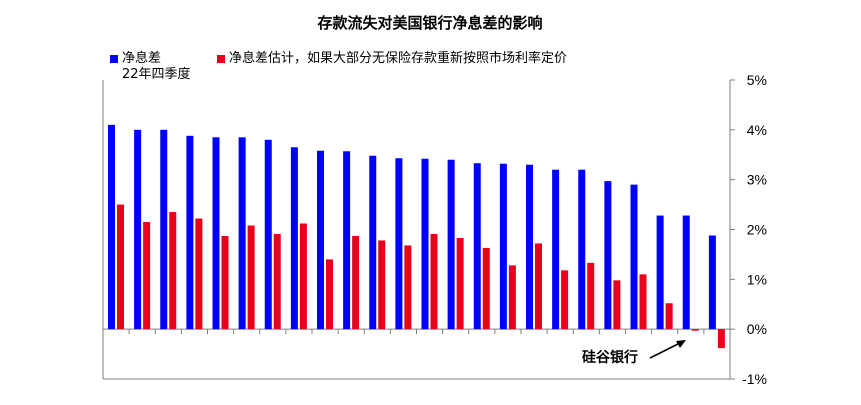 The image size is (861, 405). Describe the element at coordinates (221, 59) in the screenshot. I see `legend-swatch-red` at that location.